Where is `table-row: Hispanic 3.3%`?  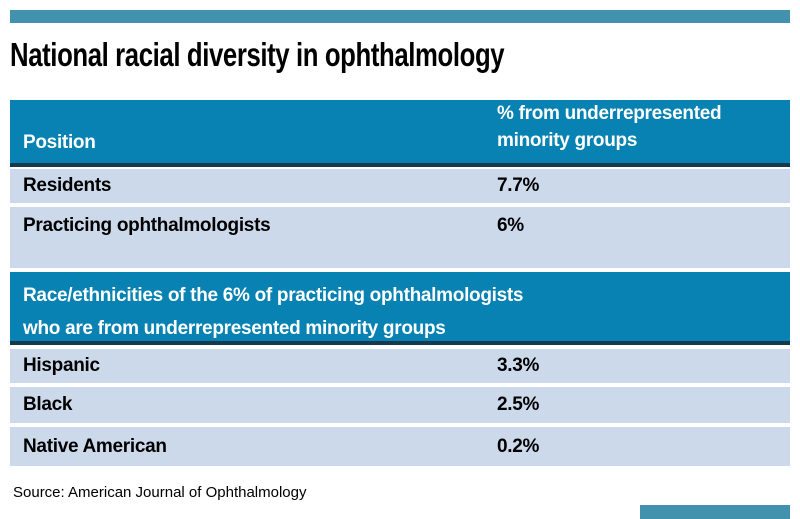 table-row: Hispanic 3.3% is located at coordinates (400, 366).